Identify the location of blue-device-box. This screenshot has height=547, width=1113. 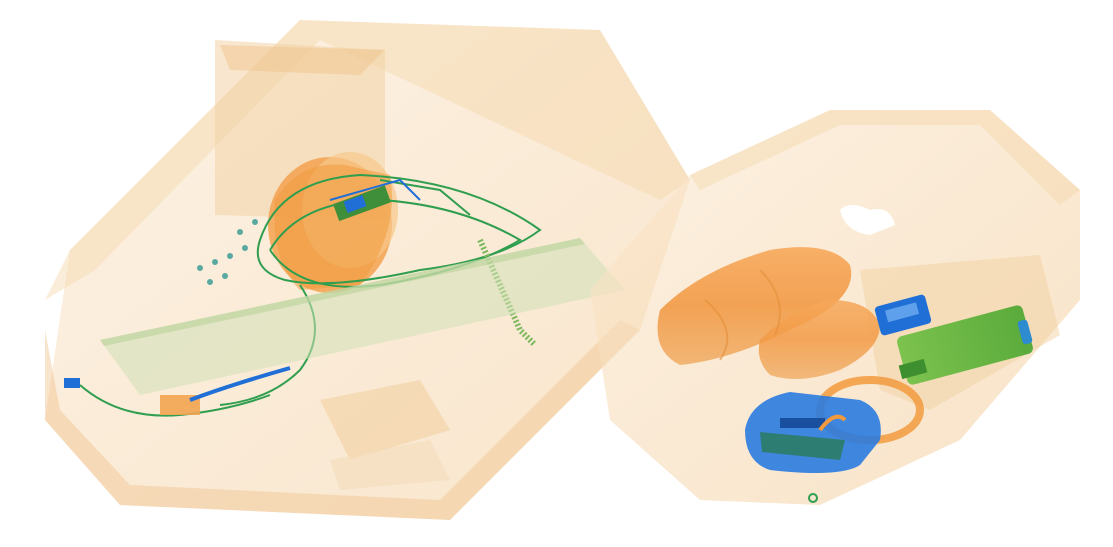
(813, 447).